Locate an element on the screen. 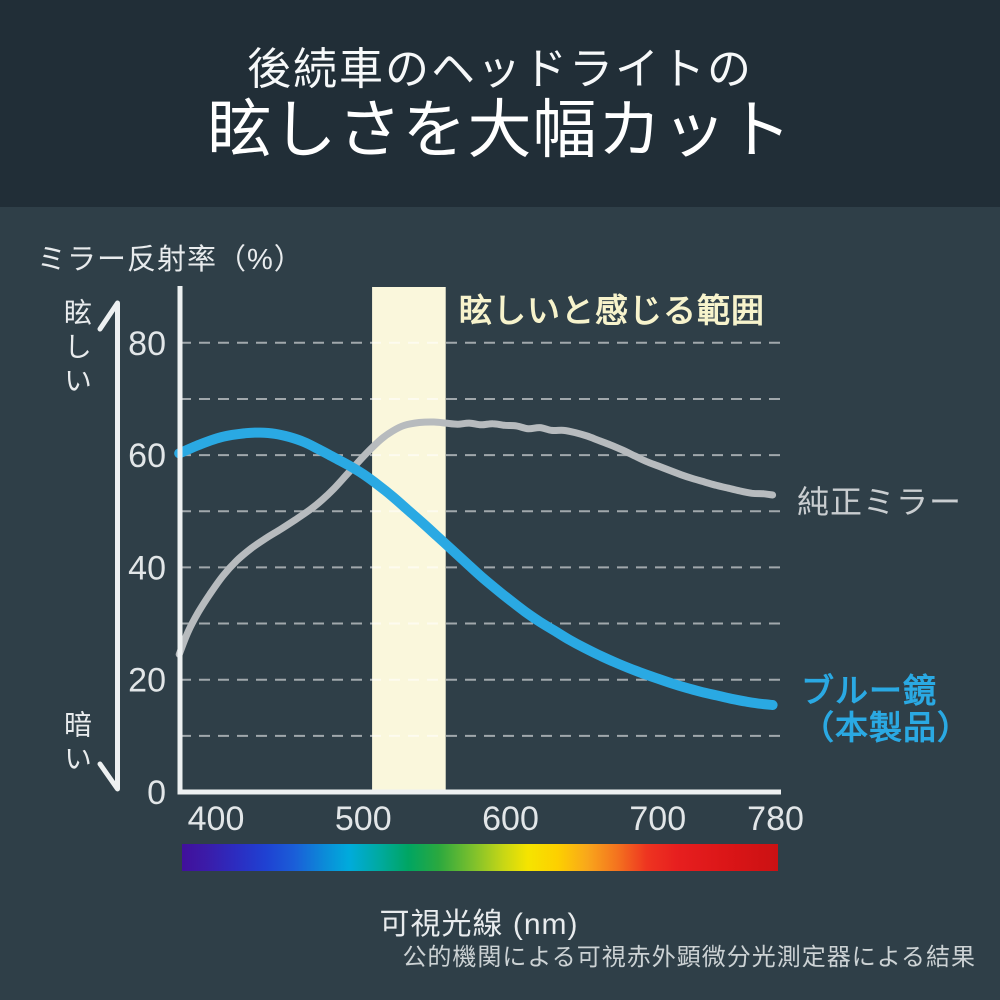 The image size is (1000, 1000). brightness-axis-arrow is located at coordinates (108, 546).